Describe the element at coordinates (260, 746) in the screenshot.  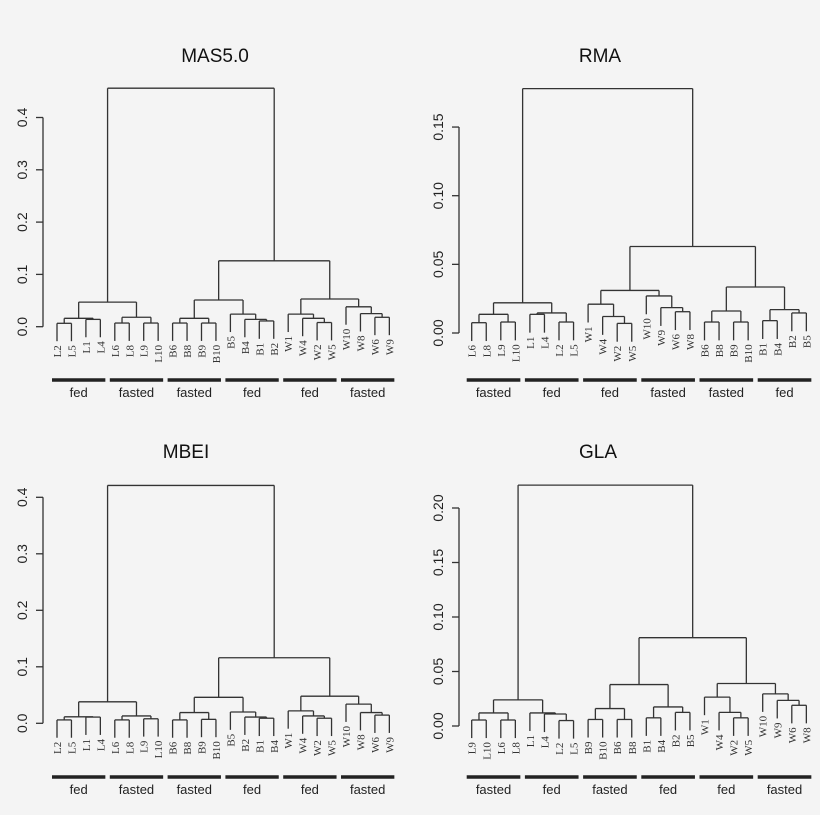
I see `leaf-label: B1` at that location.